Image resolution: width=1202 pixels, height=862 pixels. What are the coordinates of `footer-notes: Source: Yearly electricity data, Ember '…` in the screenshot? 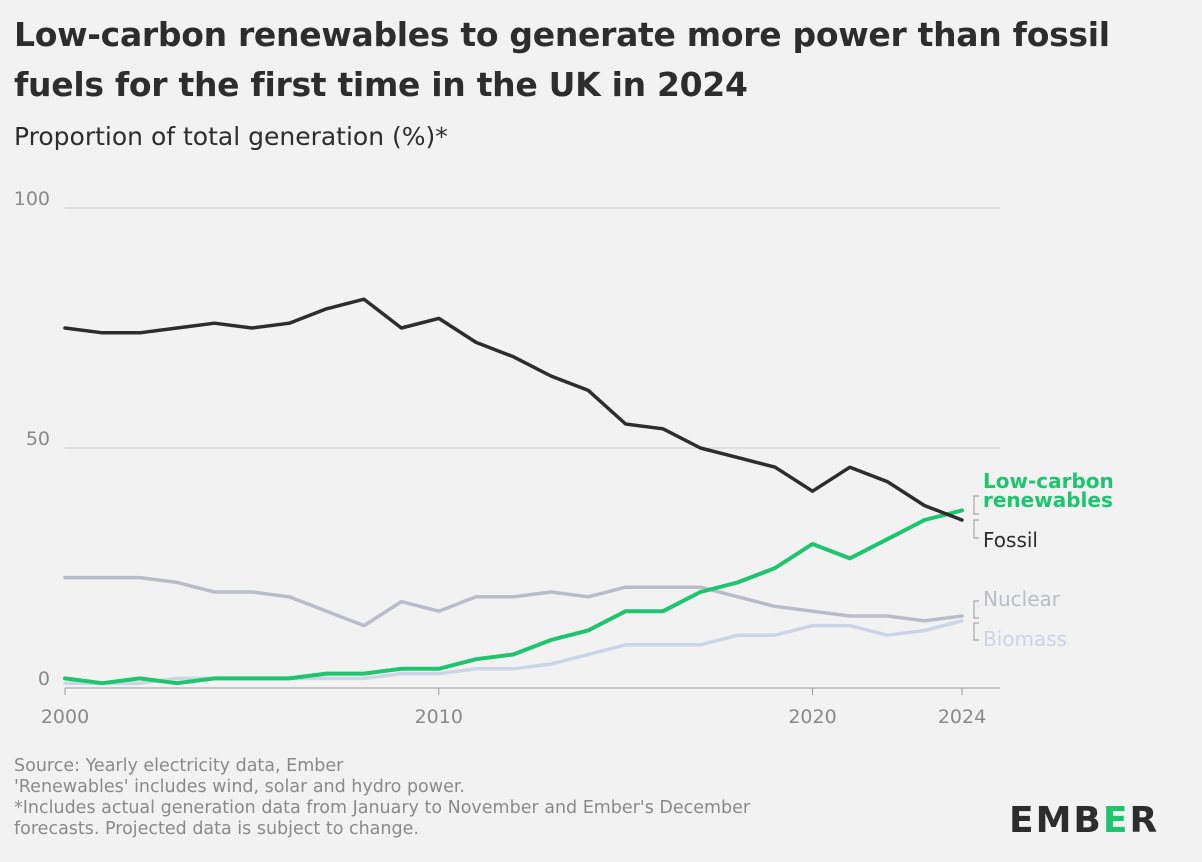 It's located at (464, 798).